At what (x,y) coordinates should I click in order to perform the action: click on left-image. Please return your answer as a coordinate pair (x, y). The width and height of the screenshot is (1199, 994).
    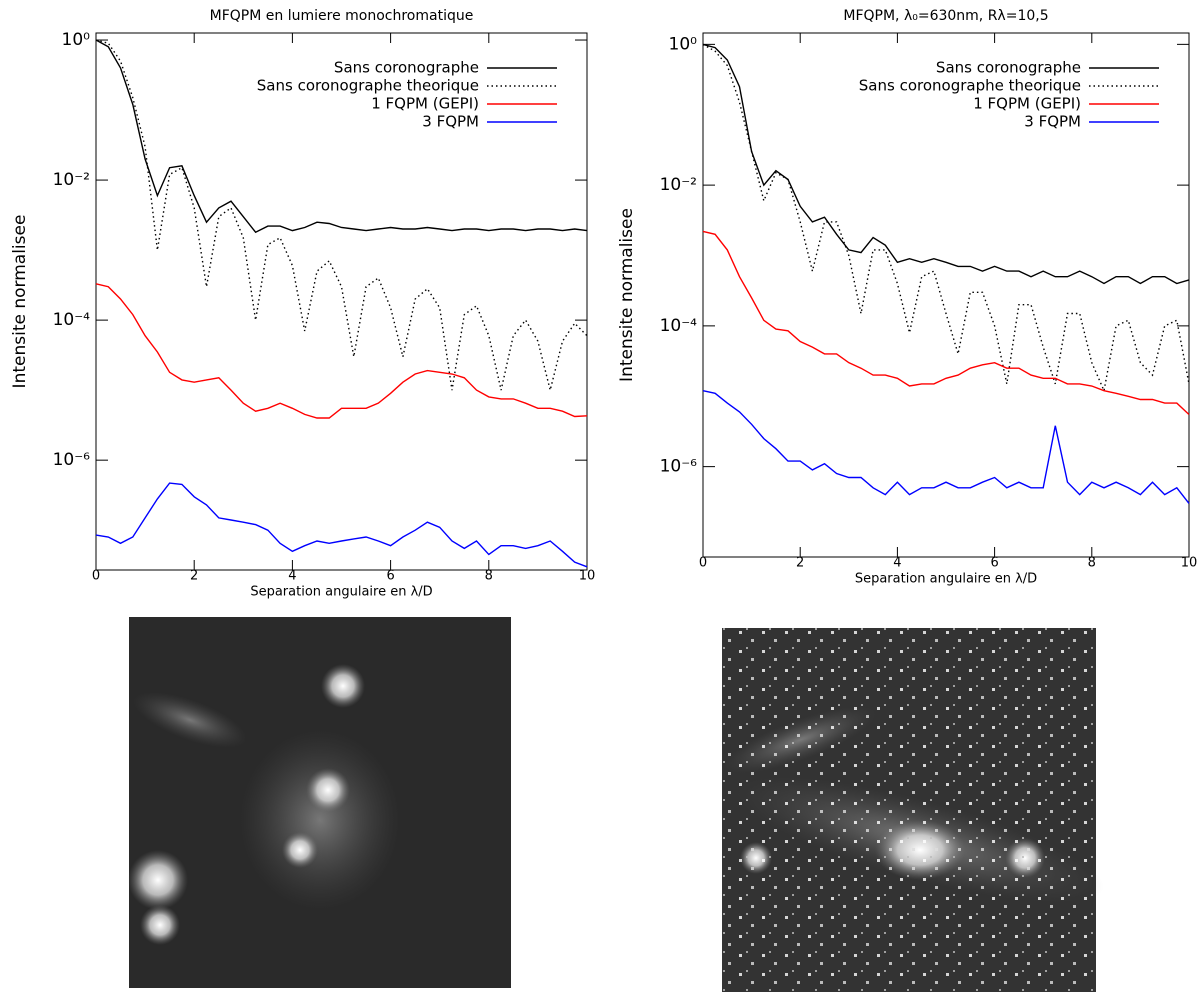
    Looking at the image, I should click on (319, 802).